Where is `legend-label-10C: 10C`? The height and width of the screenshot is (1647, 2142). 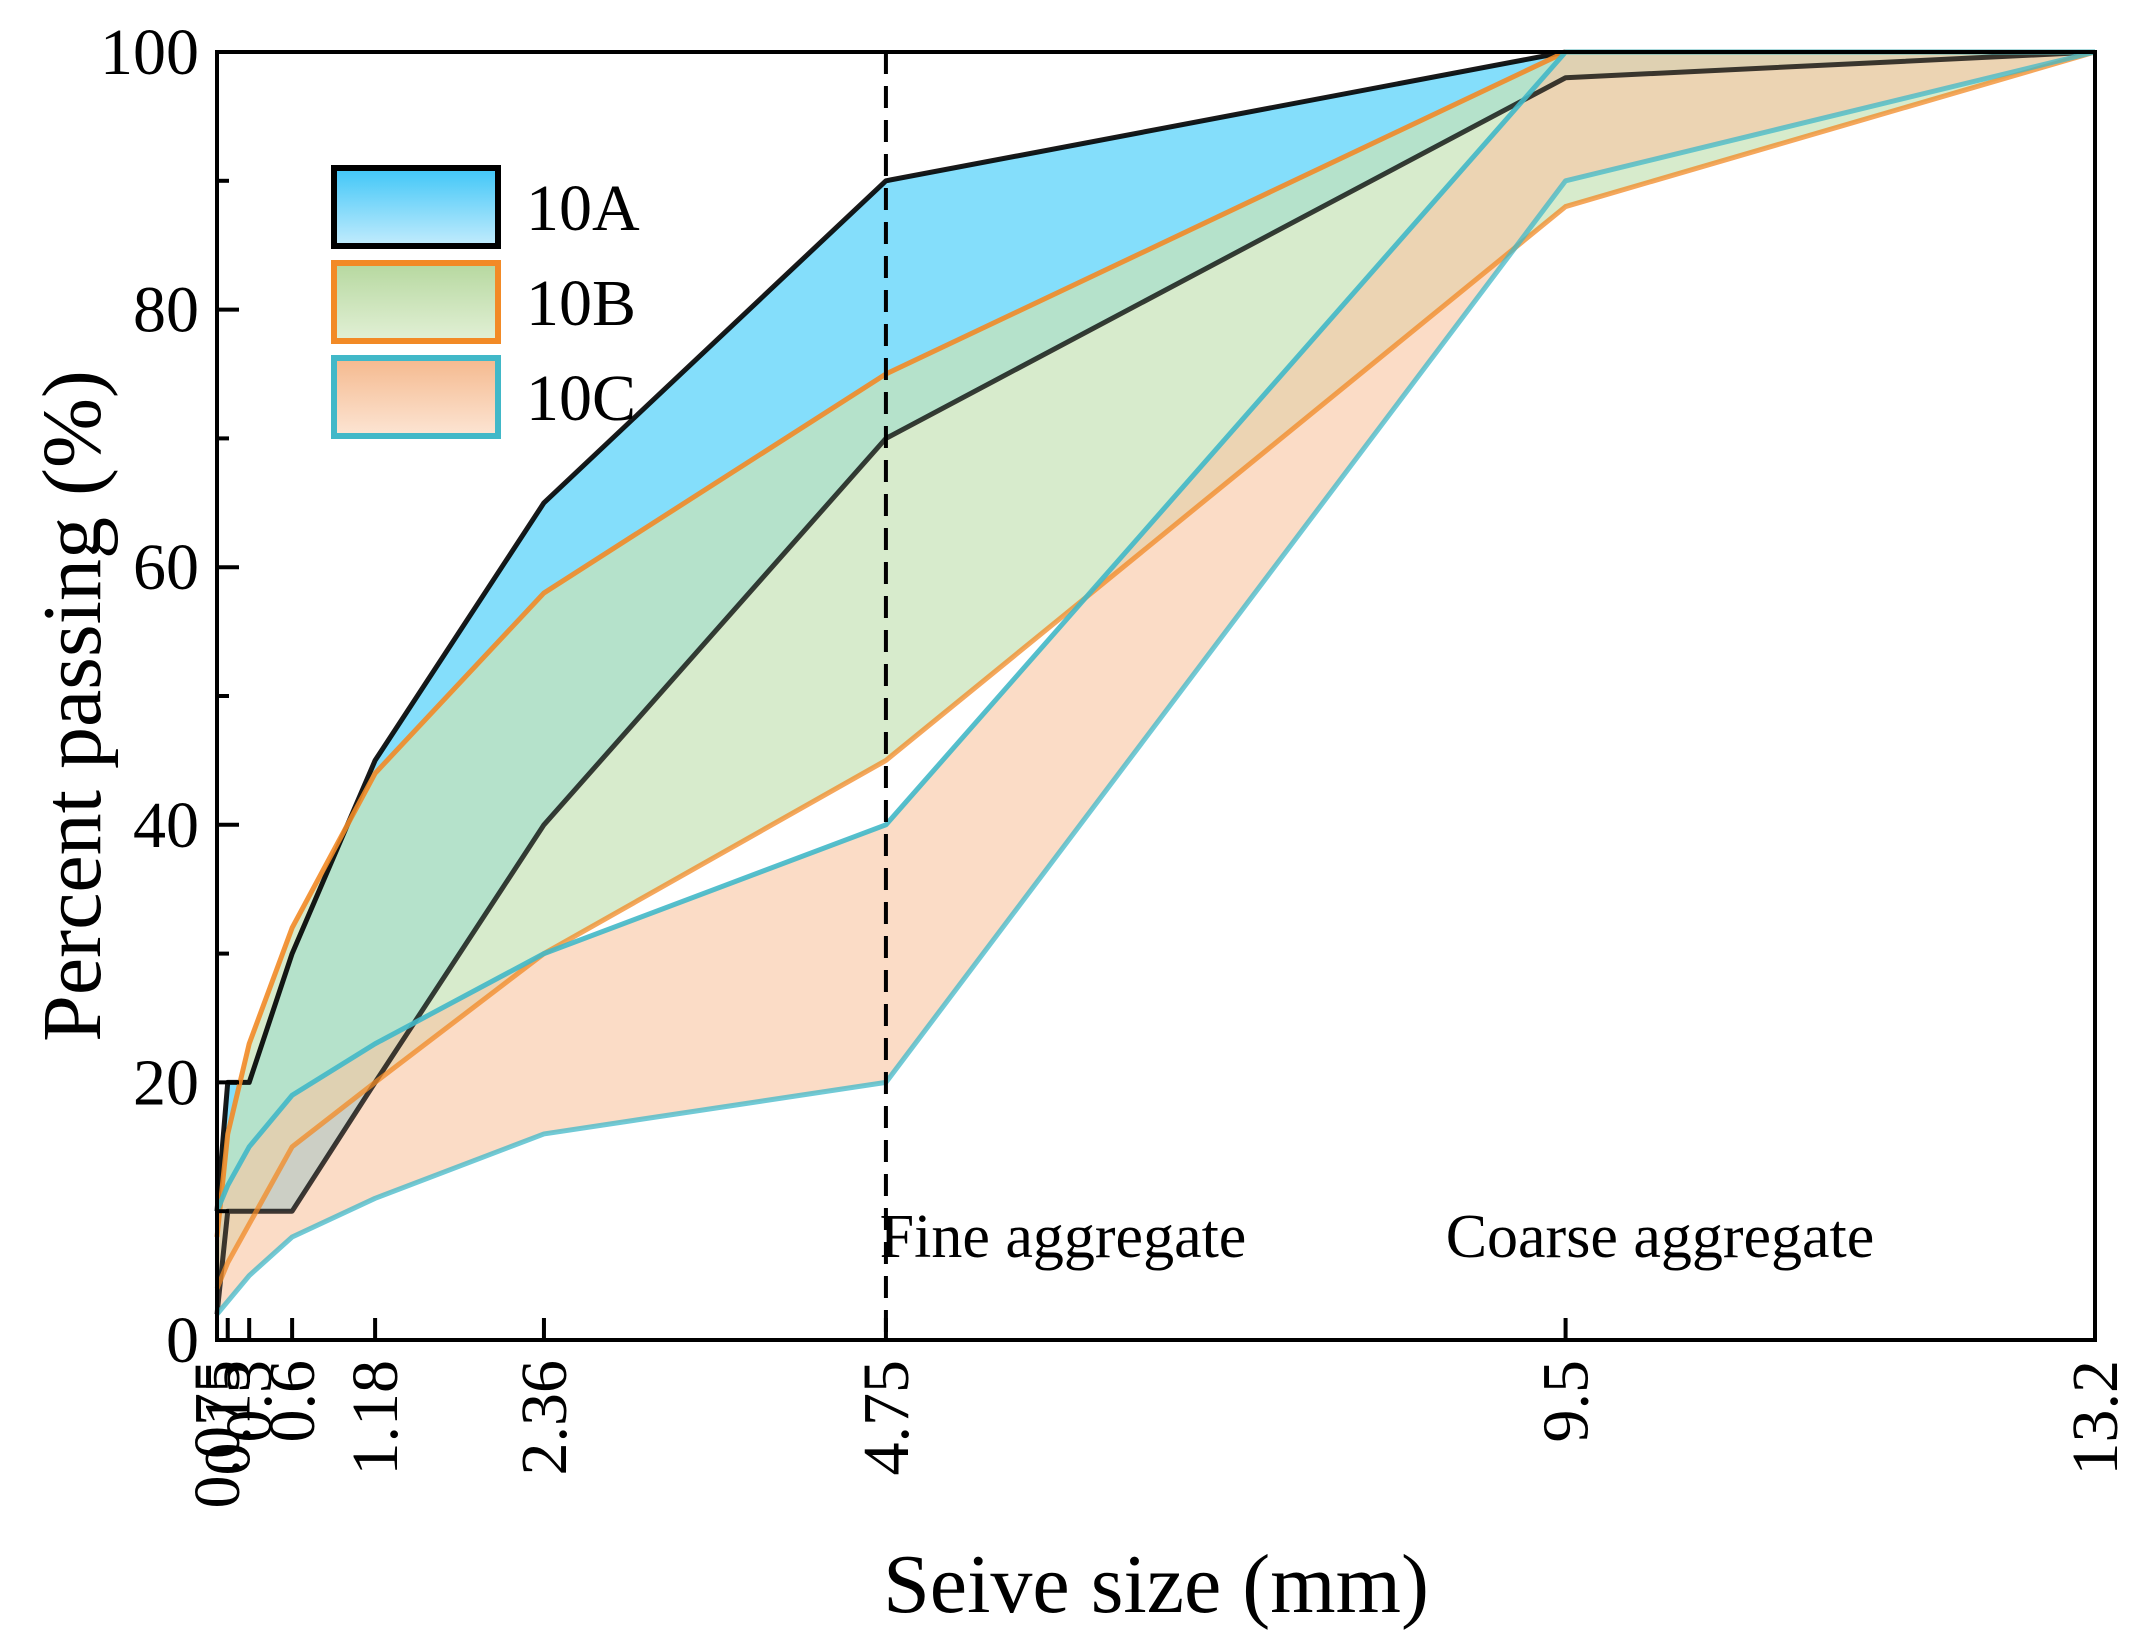
legend-label-10C: 10C is located at coordinates (581, 398).